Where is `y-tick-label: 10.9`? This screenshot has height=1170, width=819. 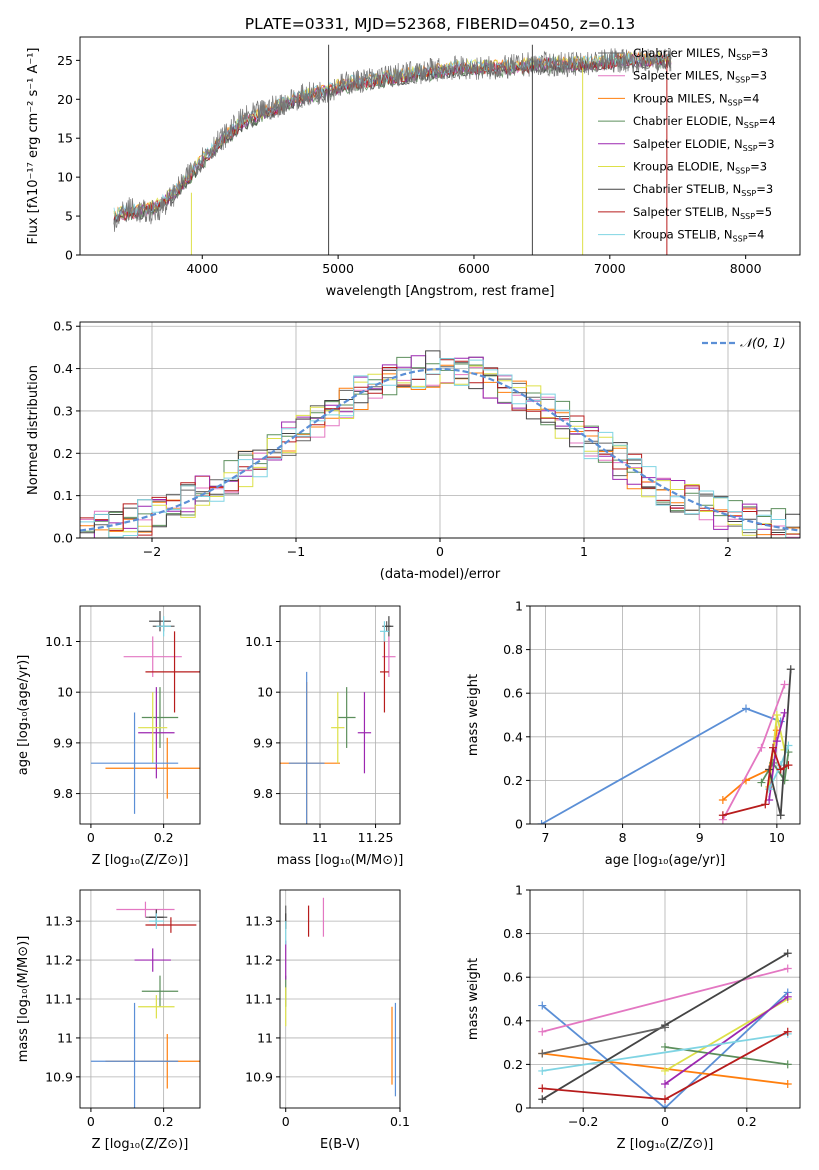
y-tick-label: 10.9 is located at coordinates (59, 1076).